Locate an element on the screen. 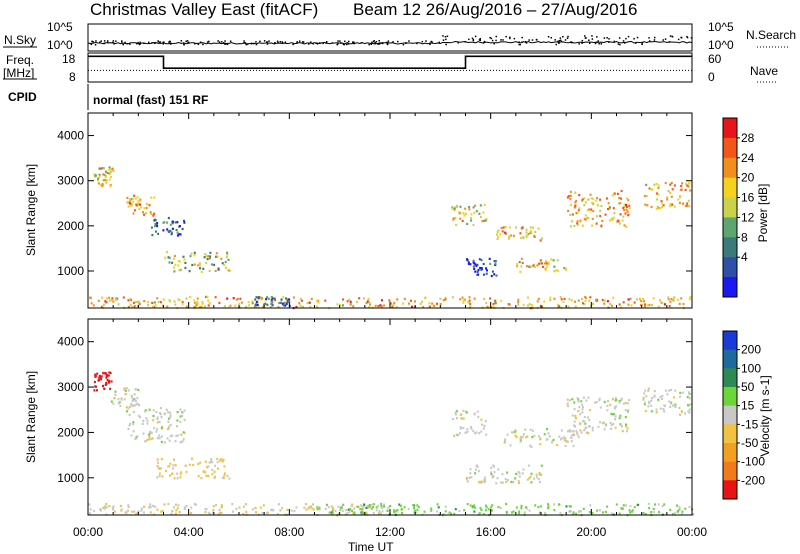  time-axis-labels: 00:00 04:00 08:00 12:00 16:00 20:00 00:00 is located at coordinates (390, 532).